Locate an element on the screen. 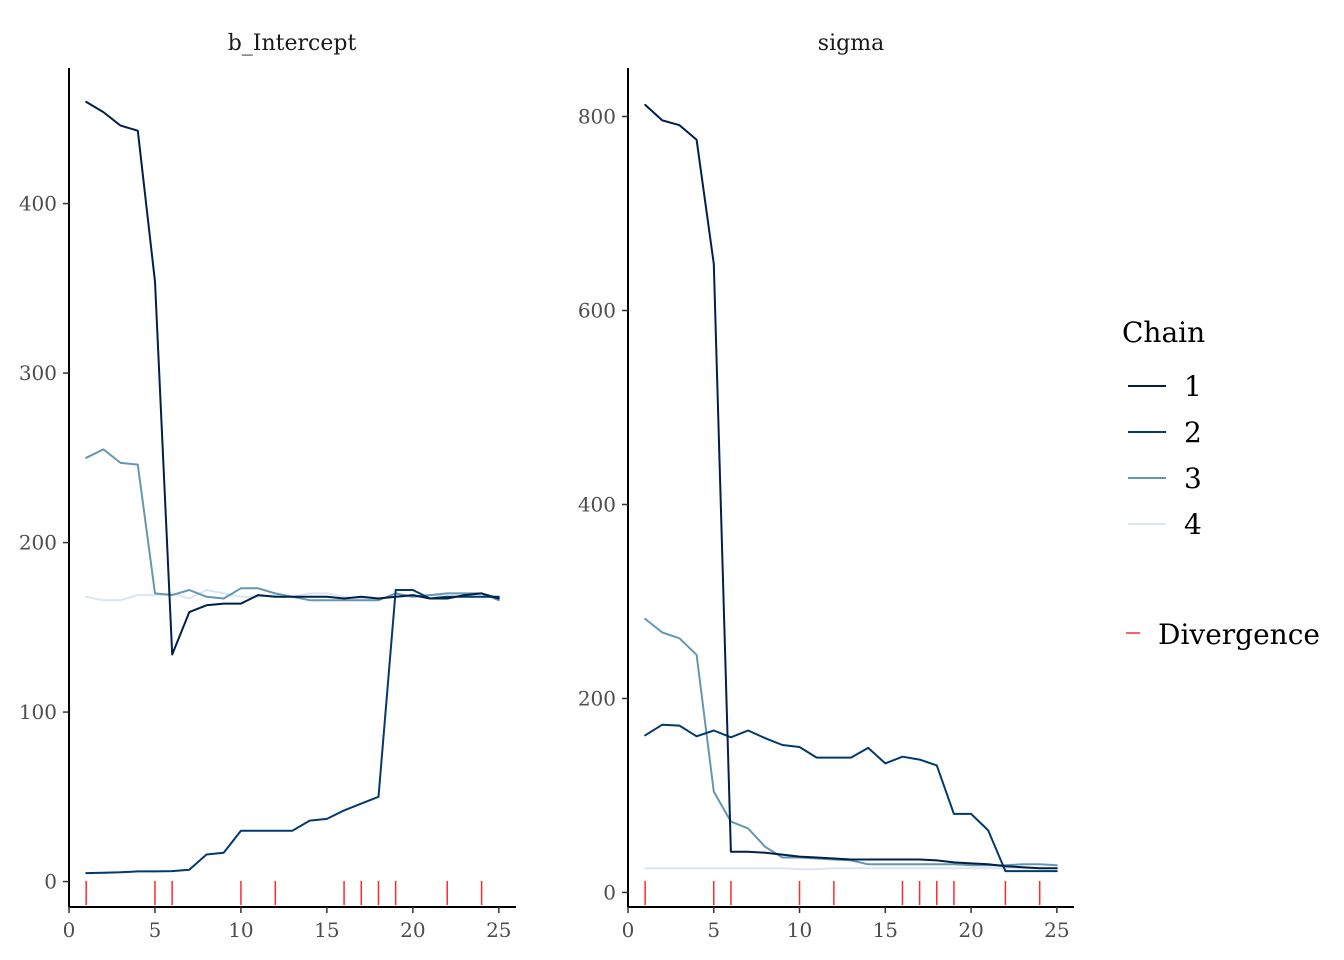  y-tick-label: 600 is located at coordinates (597, 310).